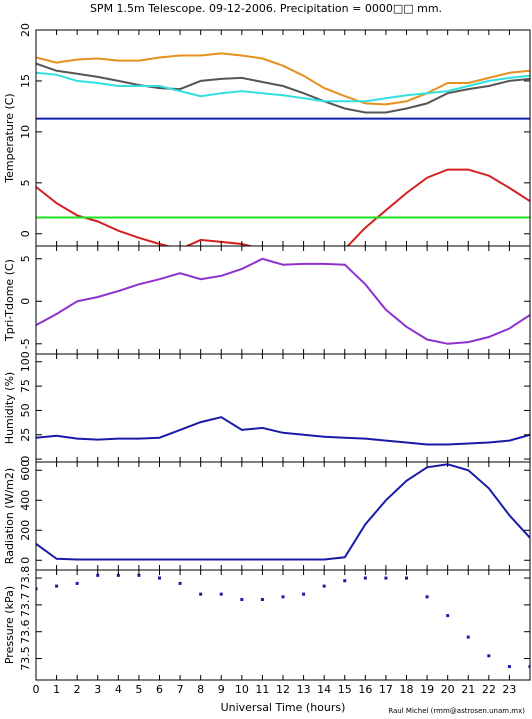 Image resolution: width=532 pixels, height=719 pixels. I want to click on y-axis-label: Tpri-Tdome (C), so click(9, 300).